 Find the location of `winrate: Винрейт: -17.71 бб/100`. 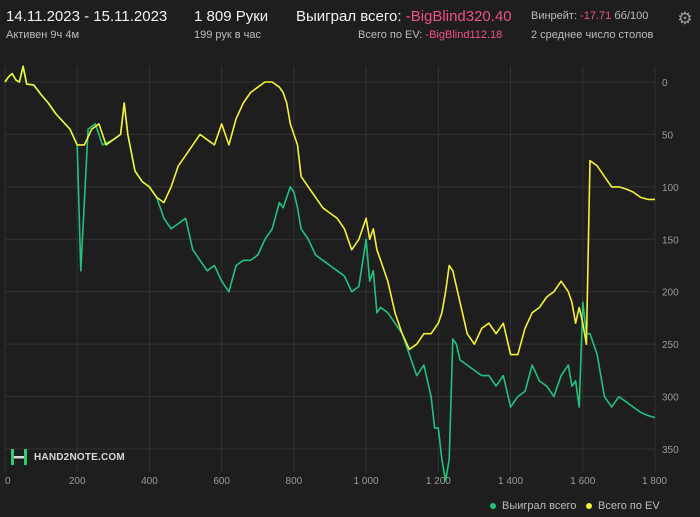

winrate: Винрейт: -17.71 бб/100 is located at coordinates (589, 16).